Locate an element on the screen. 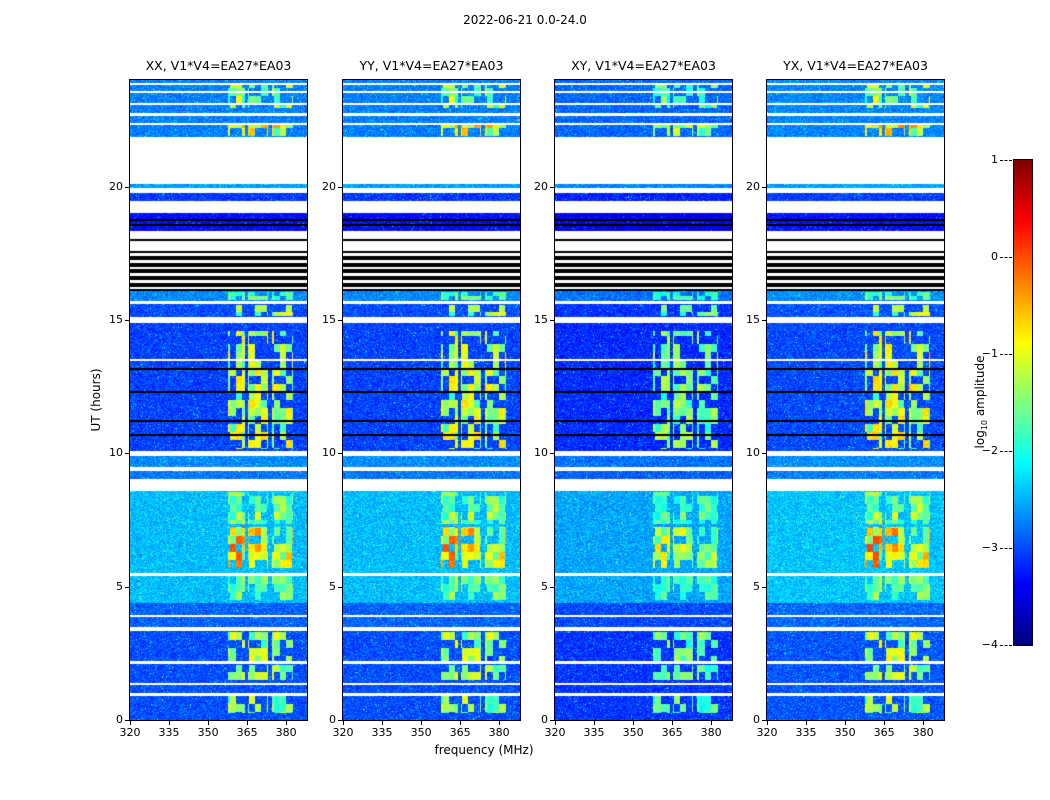 Image resolution: width=1050 pixels, height=800 pixels. colorbar-label: log10 amplitude is located at coordinates (981, 402).